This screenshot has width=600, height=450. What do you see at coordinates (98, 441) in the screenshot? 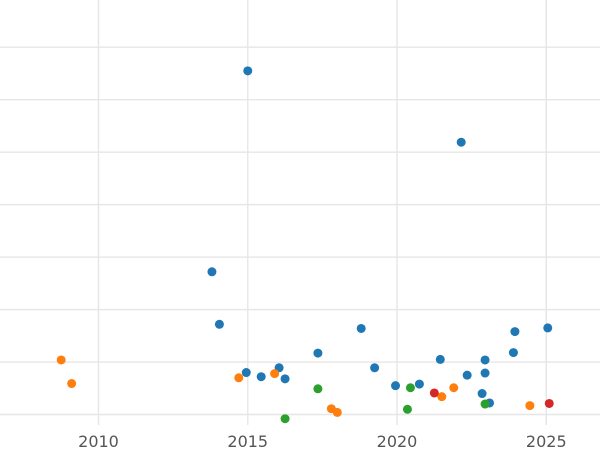
I see `x-tick-label-2010: 2010` at bounding box center [98, 441].